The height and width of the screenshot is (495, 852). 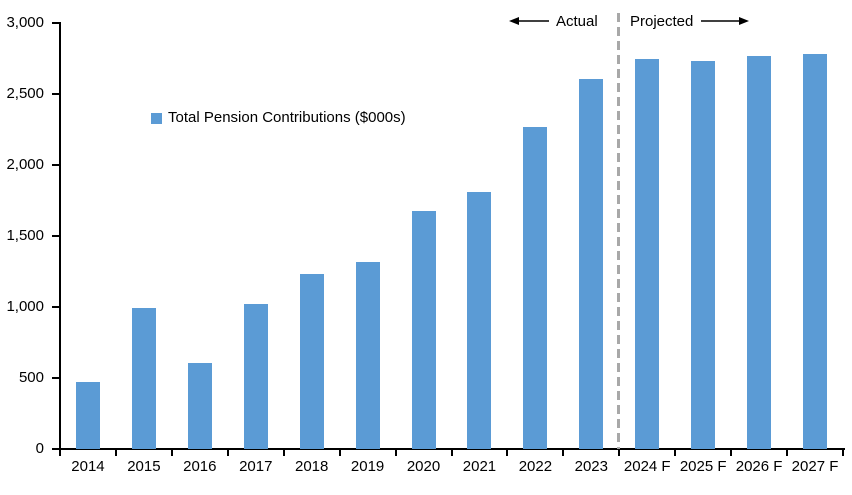 I want to click on x-label-2026-f: 2026 F, so click(x=759, y=466).